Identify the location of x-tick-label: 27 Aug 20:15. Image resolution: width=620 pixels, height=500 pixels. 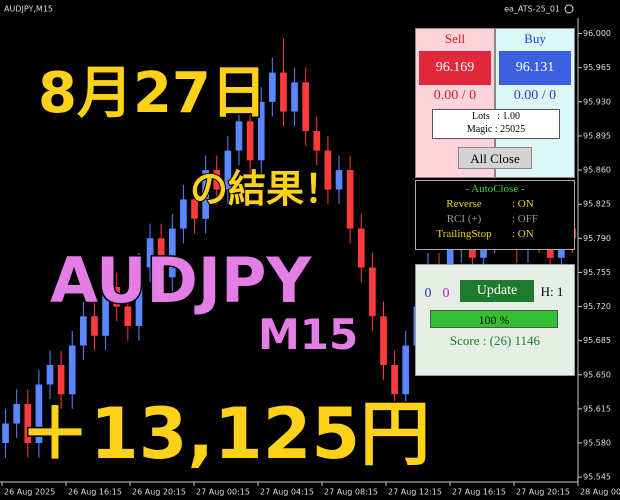
(543, 492).